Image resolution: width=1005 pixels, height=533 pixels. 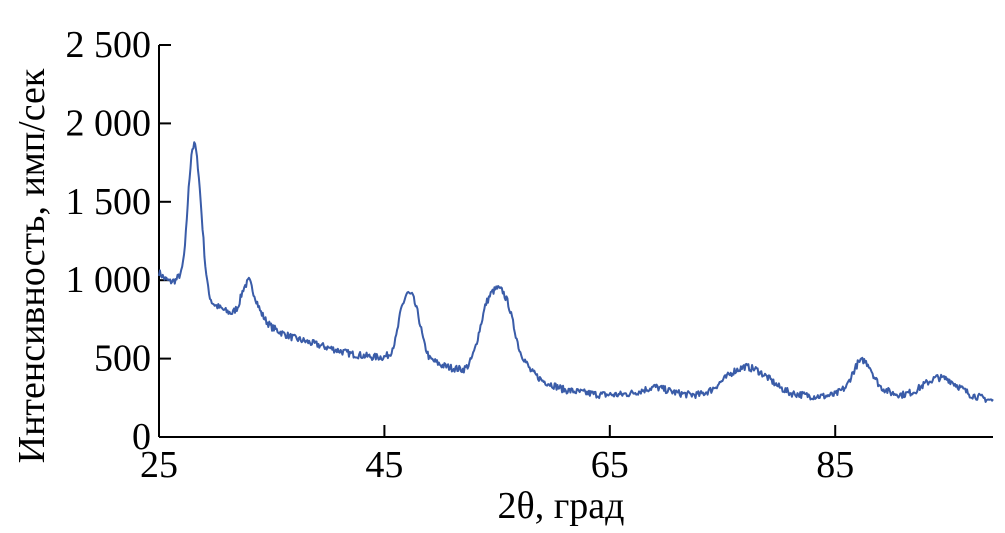 I want to click on x-axis-ticks: 25 45 65 85, so click(x=497, y=455).